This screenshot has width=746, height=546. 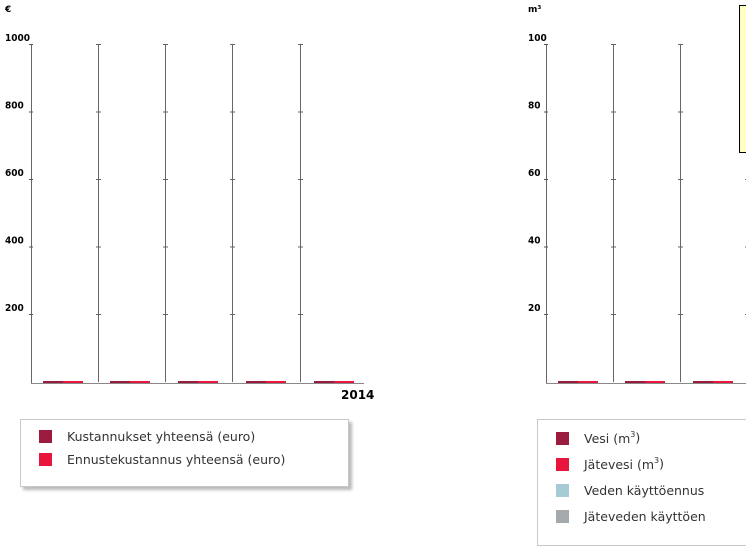 What do you see at coordinates (644, 490) in the screenshot?
I see `water-legend-label: Veden käyttöennus` at bounding box center [644, 490].